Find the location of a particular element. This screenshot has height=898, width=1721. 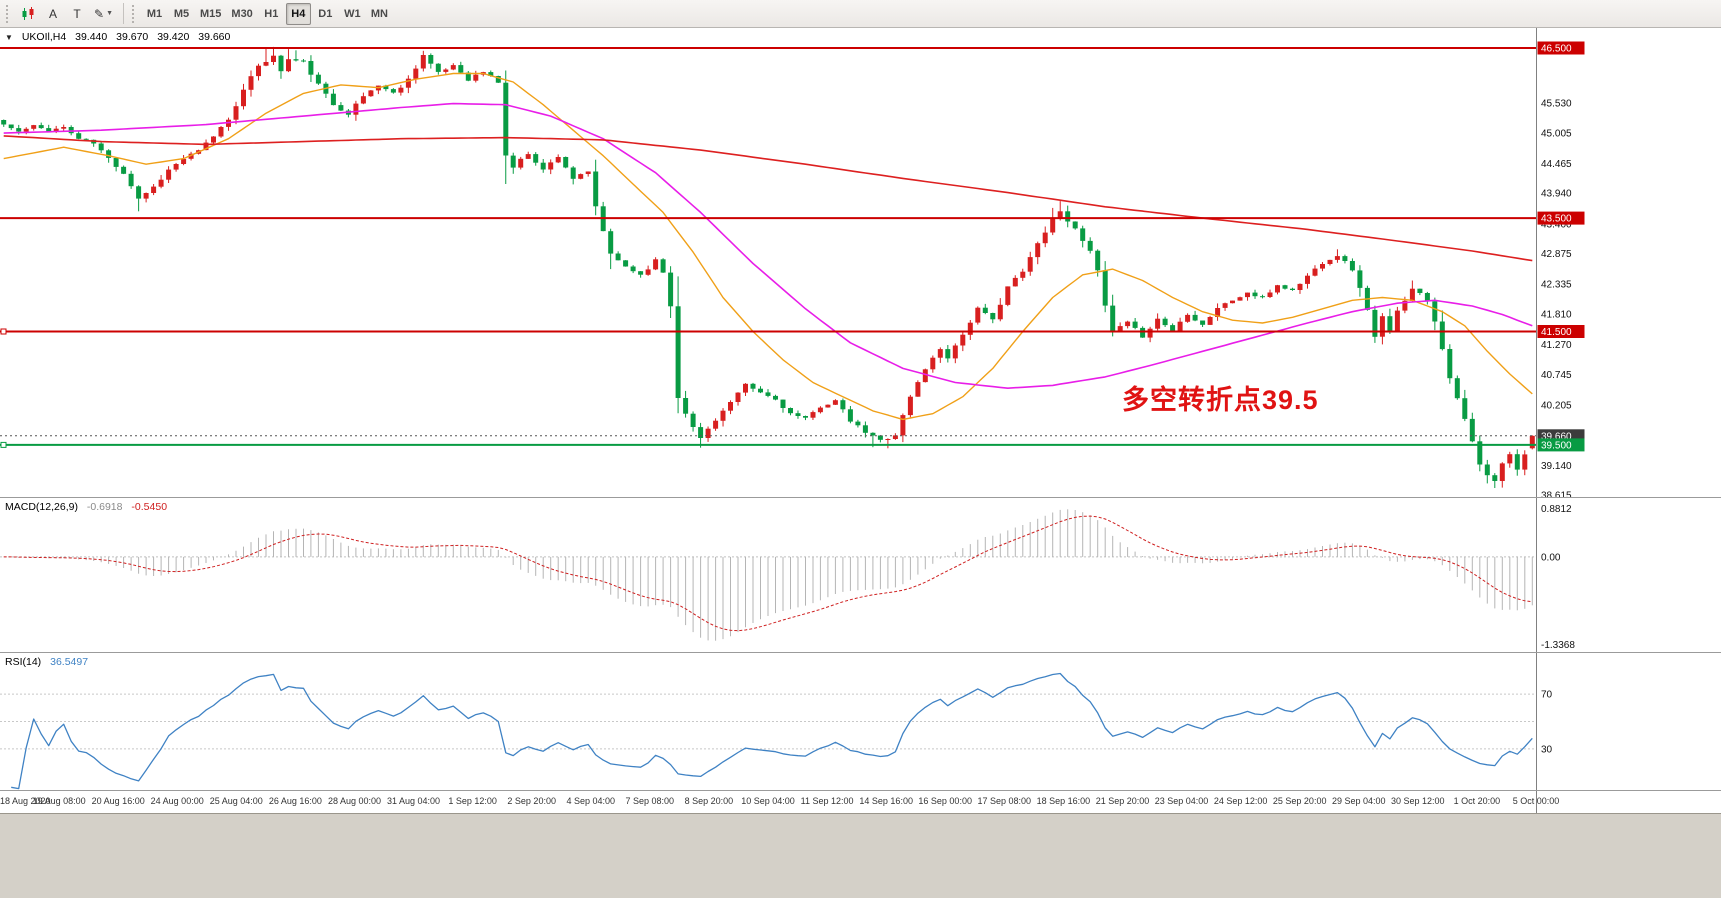

rsi-axis-label: 70 is located at coordinates (1547, 695).